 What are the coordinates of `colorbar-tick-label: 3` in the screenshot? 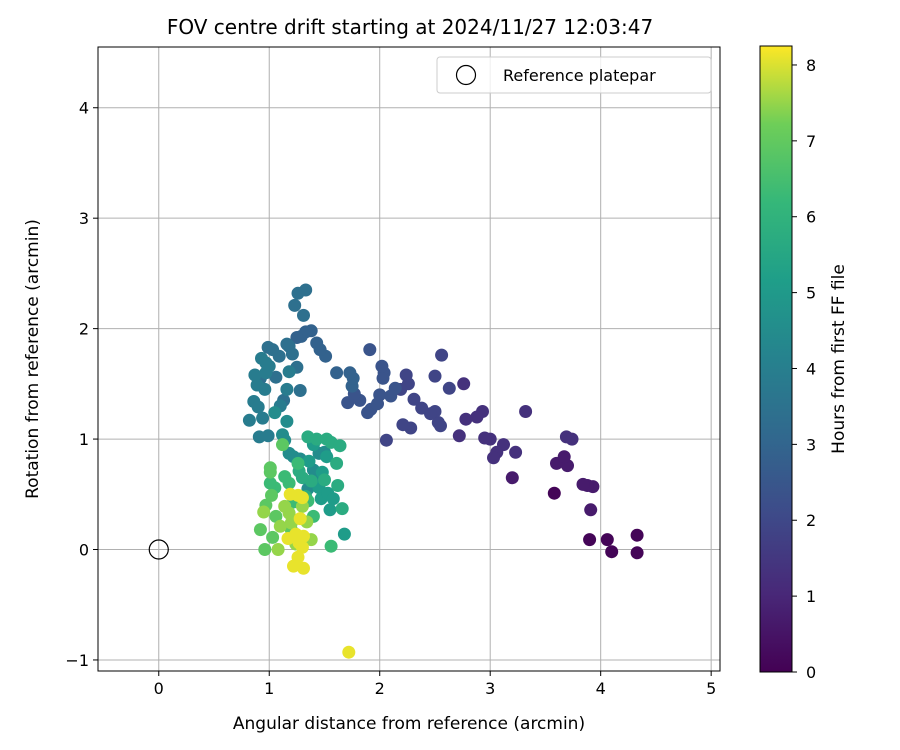 It's located at (811, 444).